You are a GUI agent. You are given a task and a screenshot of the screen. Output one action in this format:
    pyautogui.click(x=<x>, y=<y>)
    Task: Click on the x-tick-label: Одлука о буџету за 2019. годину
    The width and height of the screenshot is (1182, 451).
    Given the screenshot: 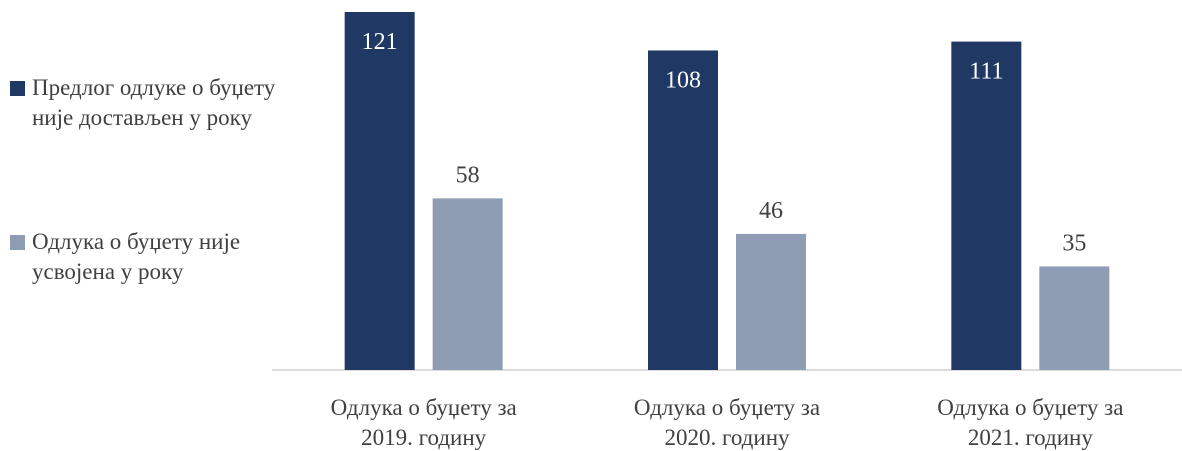 What is the action you would take?
    pyautogui.click(x=423, y=422)
    